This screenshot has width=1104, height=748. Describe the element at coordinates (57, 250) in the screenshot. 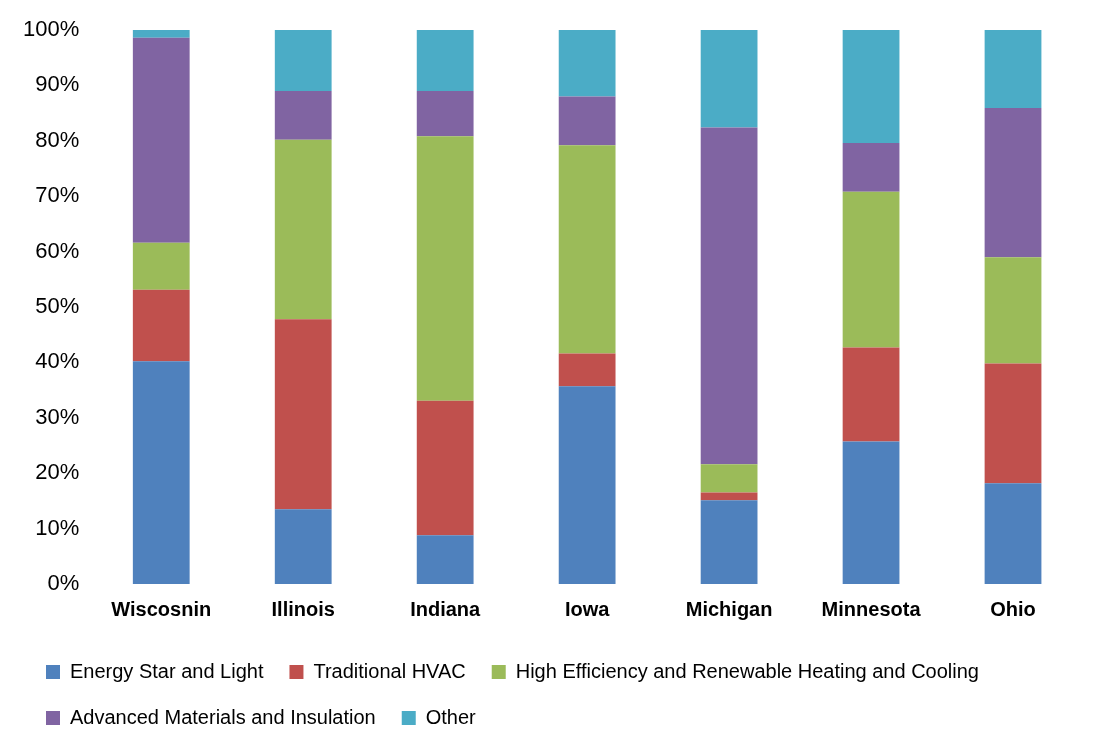

I see `y-tick-label: 60%` at that location.